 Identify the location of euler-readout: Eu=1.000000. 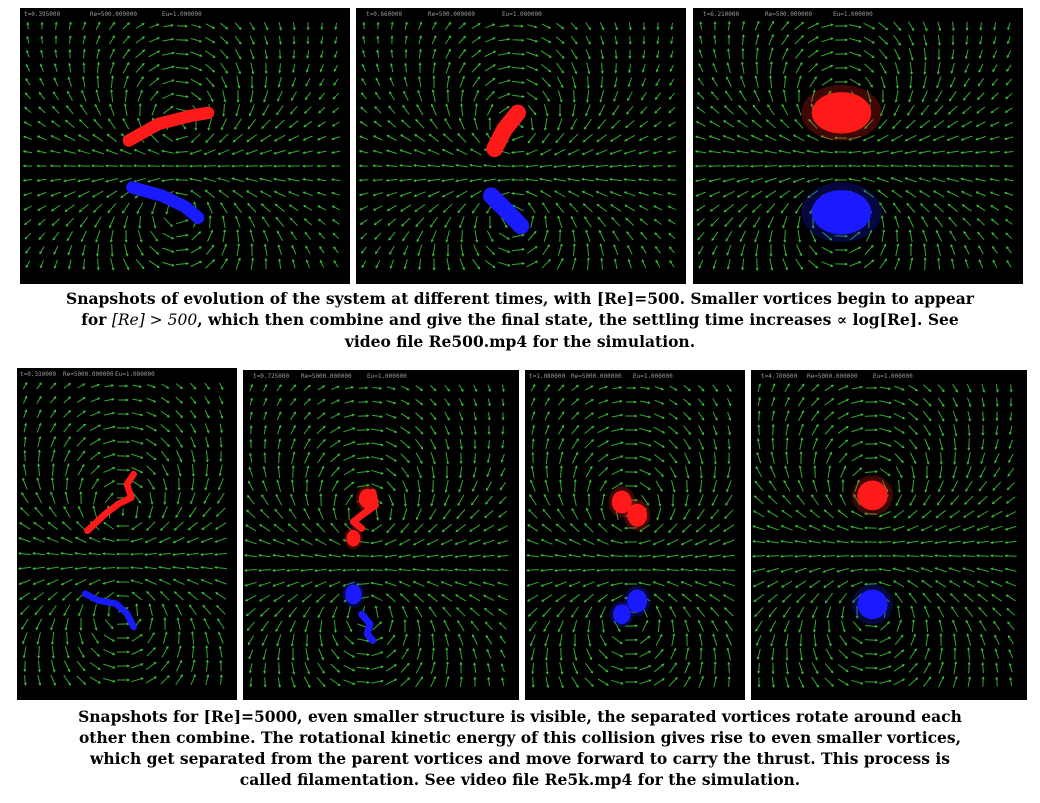
(653, 376).